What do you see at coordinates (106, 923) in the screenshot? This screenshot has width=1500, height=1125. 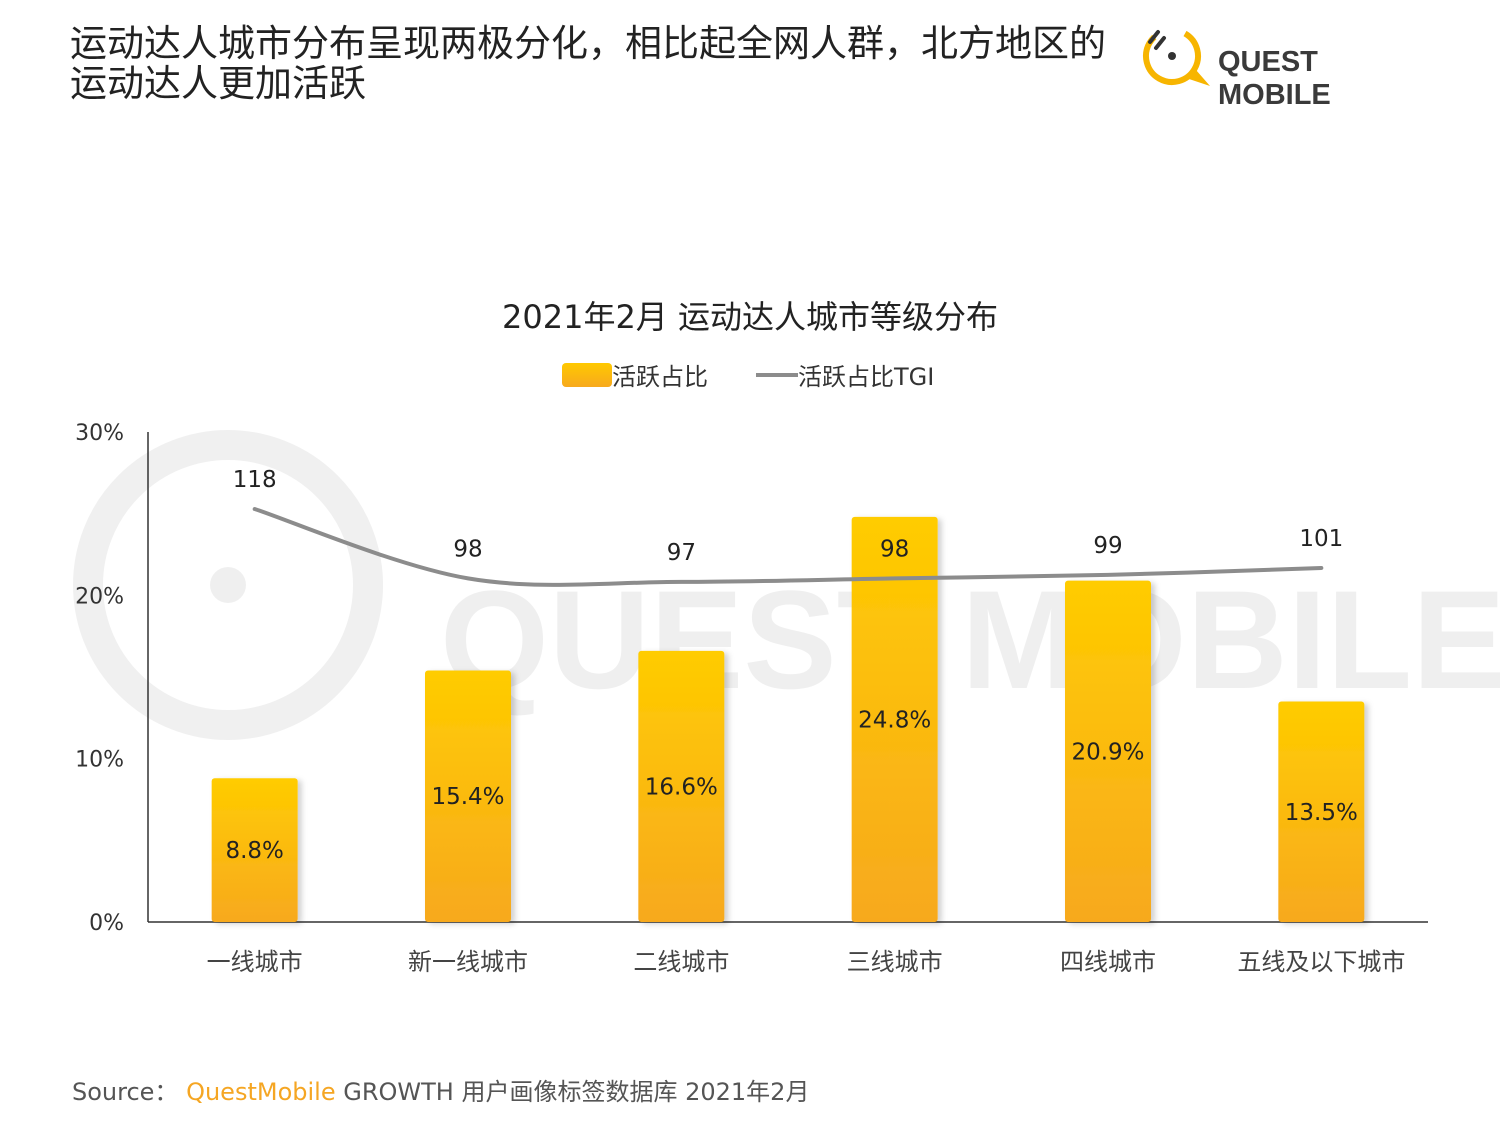 I see `y-tick-label: 0%` at bounding box center [106, 923].